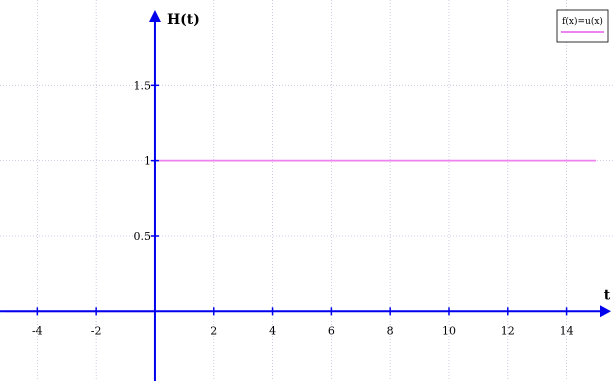 This screenshot has width=613, height=381. I want to click on y-axis-arrow, so click(154, 16).